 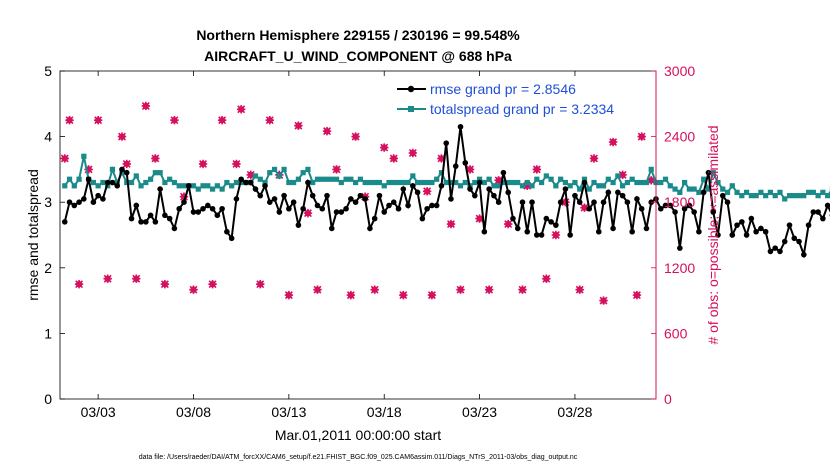 I want to click on y-left-tick-label: 1, so click(x=48, y=333).